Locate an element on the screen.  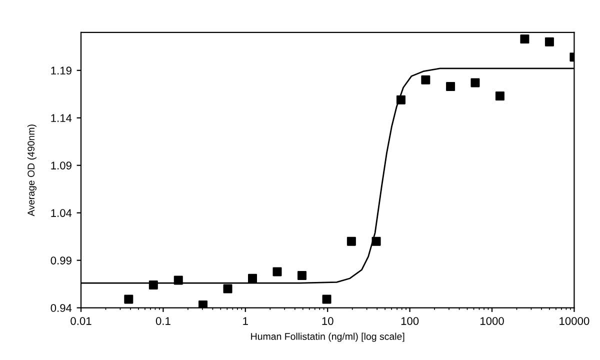
x-tick-label: 1 is located at coordinates (245, 321).